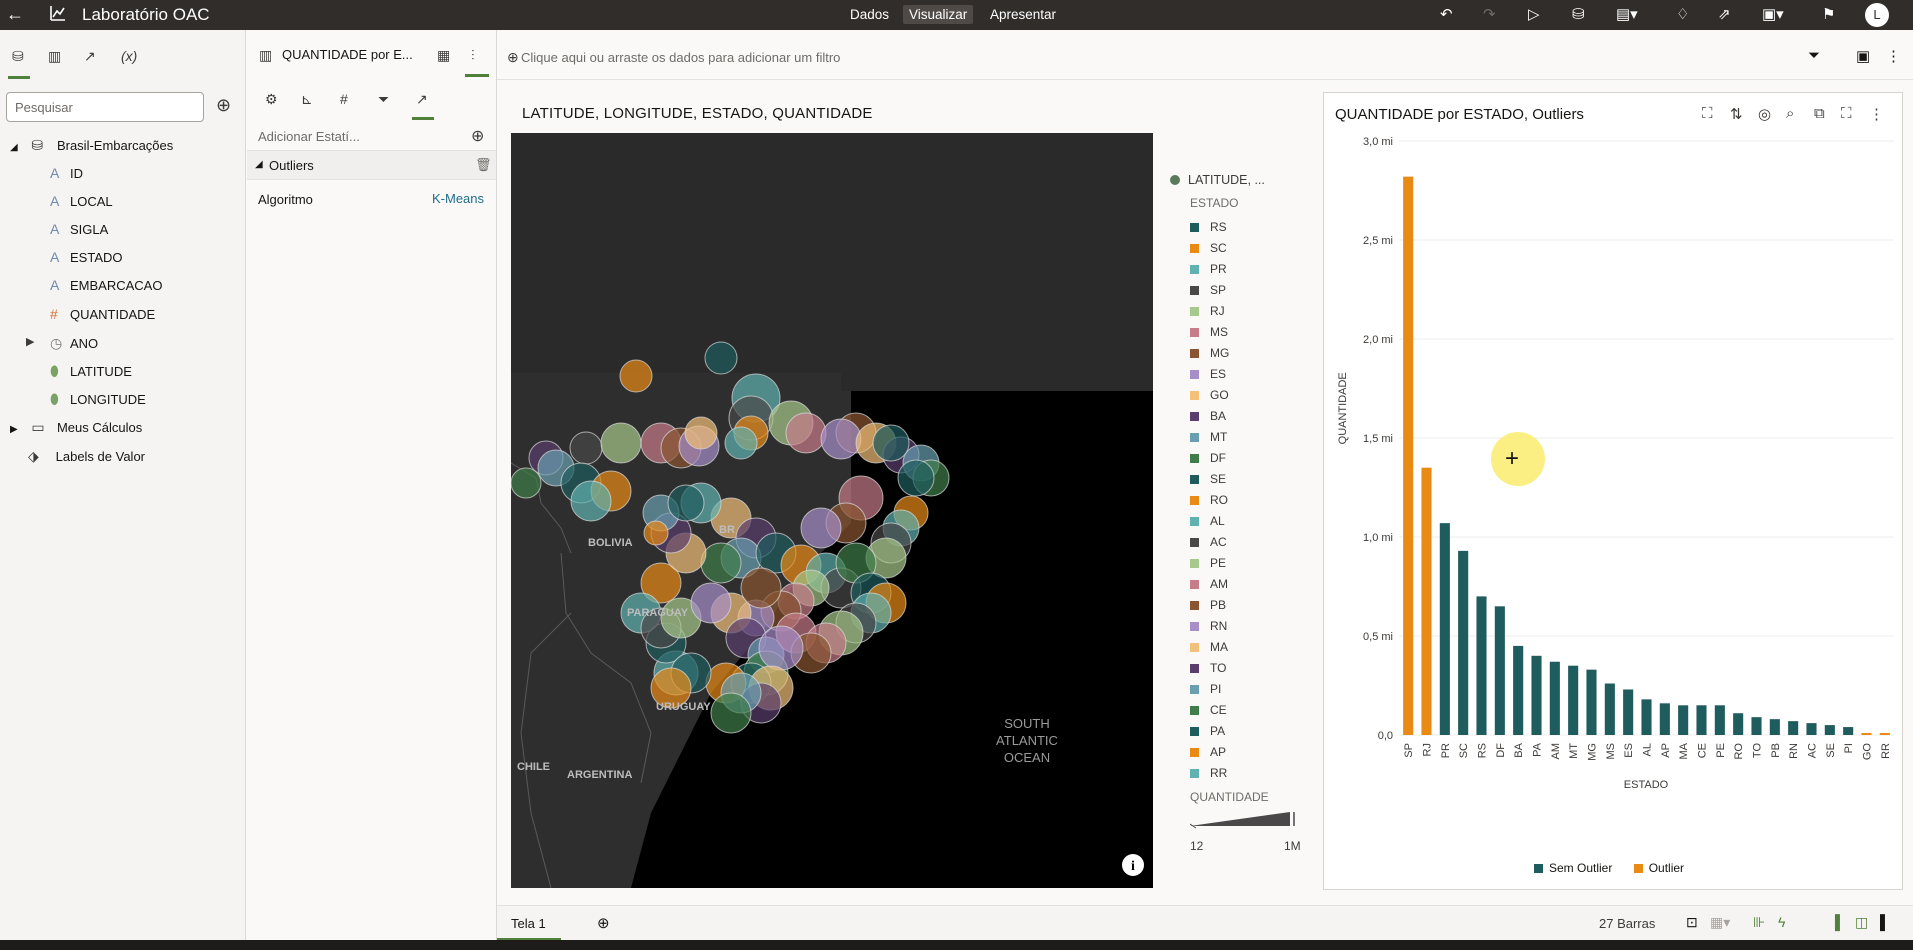 The width and height of the screenshot is (1913, 950). I want to click on add-canvas-icon: ⊕, so click(603, 923).